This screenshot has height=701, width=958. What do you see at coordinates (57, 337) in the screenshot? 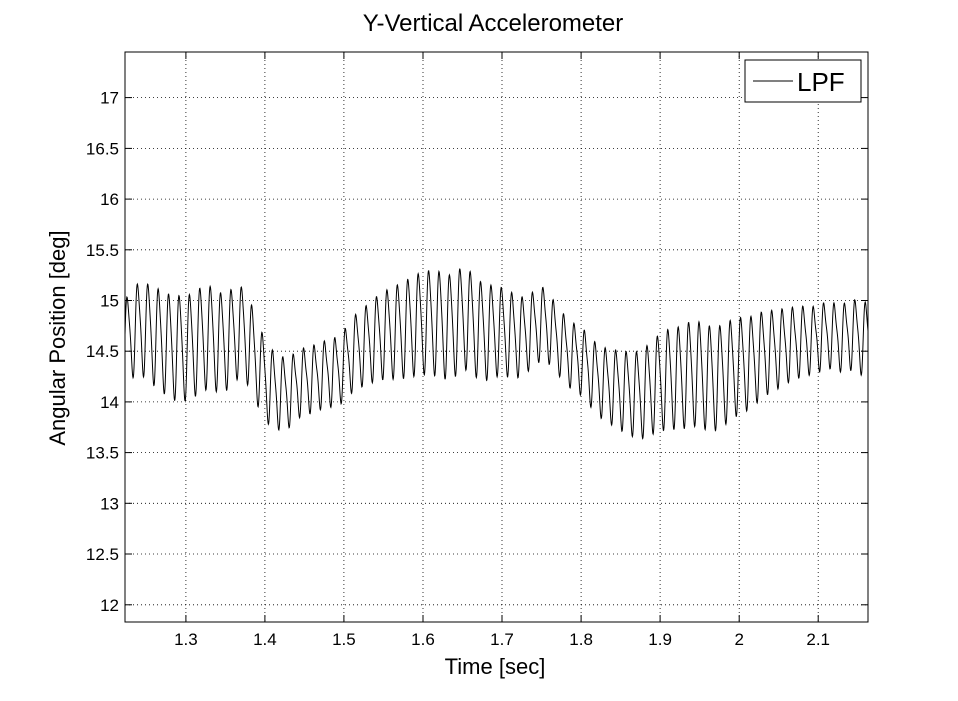
I see `y-axis-label: Angular Position [deg]` at bounding box center [57, 337].